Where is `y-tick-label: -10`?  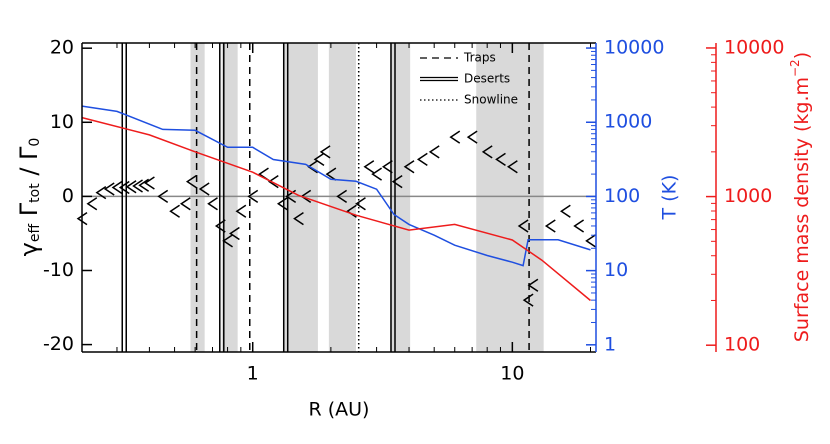 y-tick-label: -10 is located at coordinates (58, 270).